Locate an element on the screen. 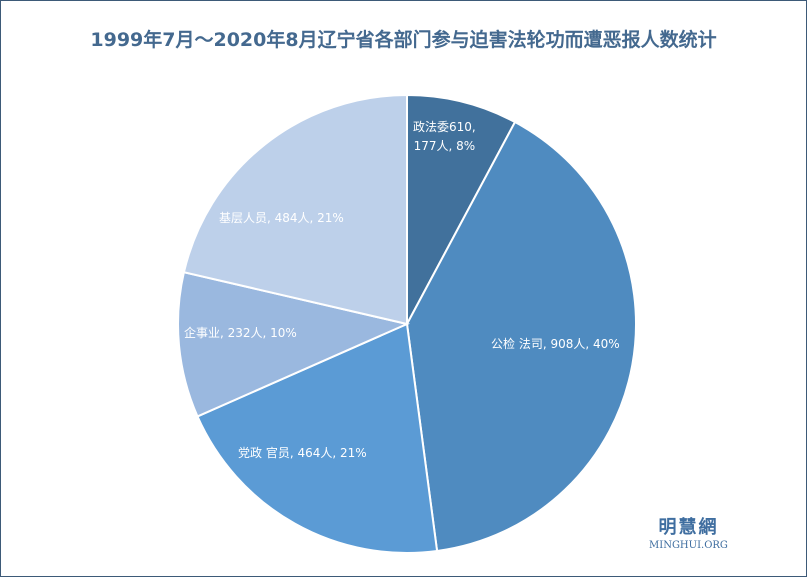  logo-en: MINGHUI.ORG is located at coordinates (688, 545).